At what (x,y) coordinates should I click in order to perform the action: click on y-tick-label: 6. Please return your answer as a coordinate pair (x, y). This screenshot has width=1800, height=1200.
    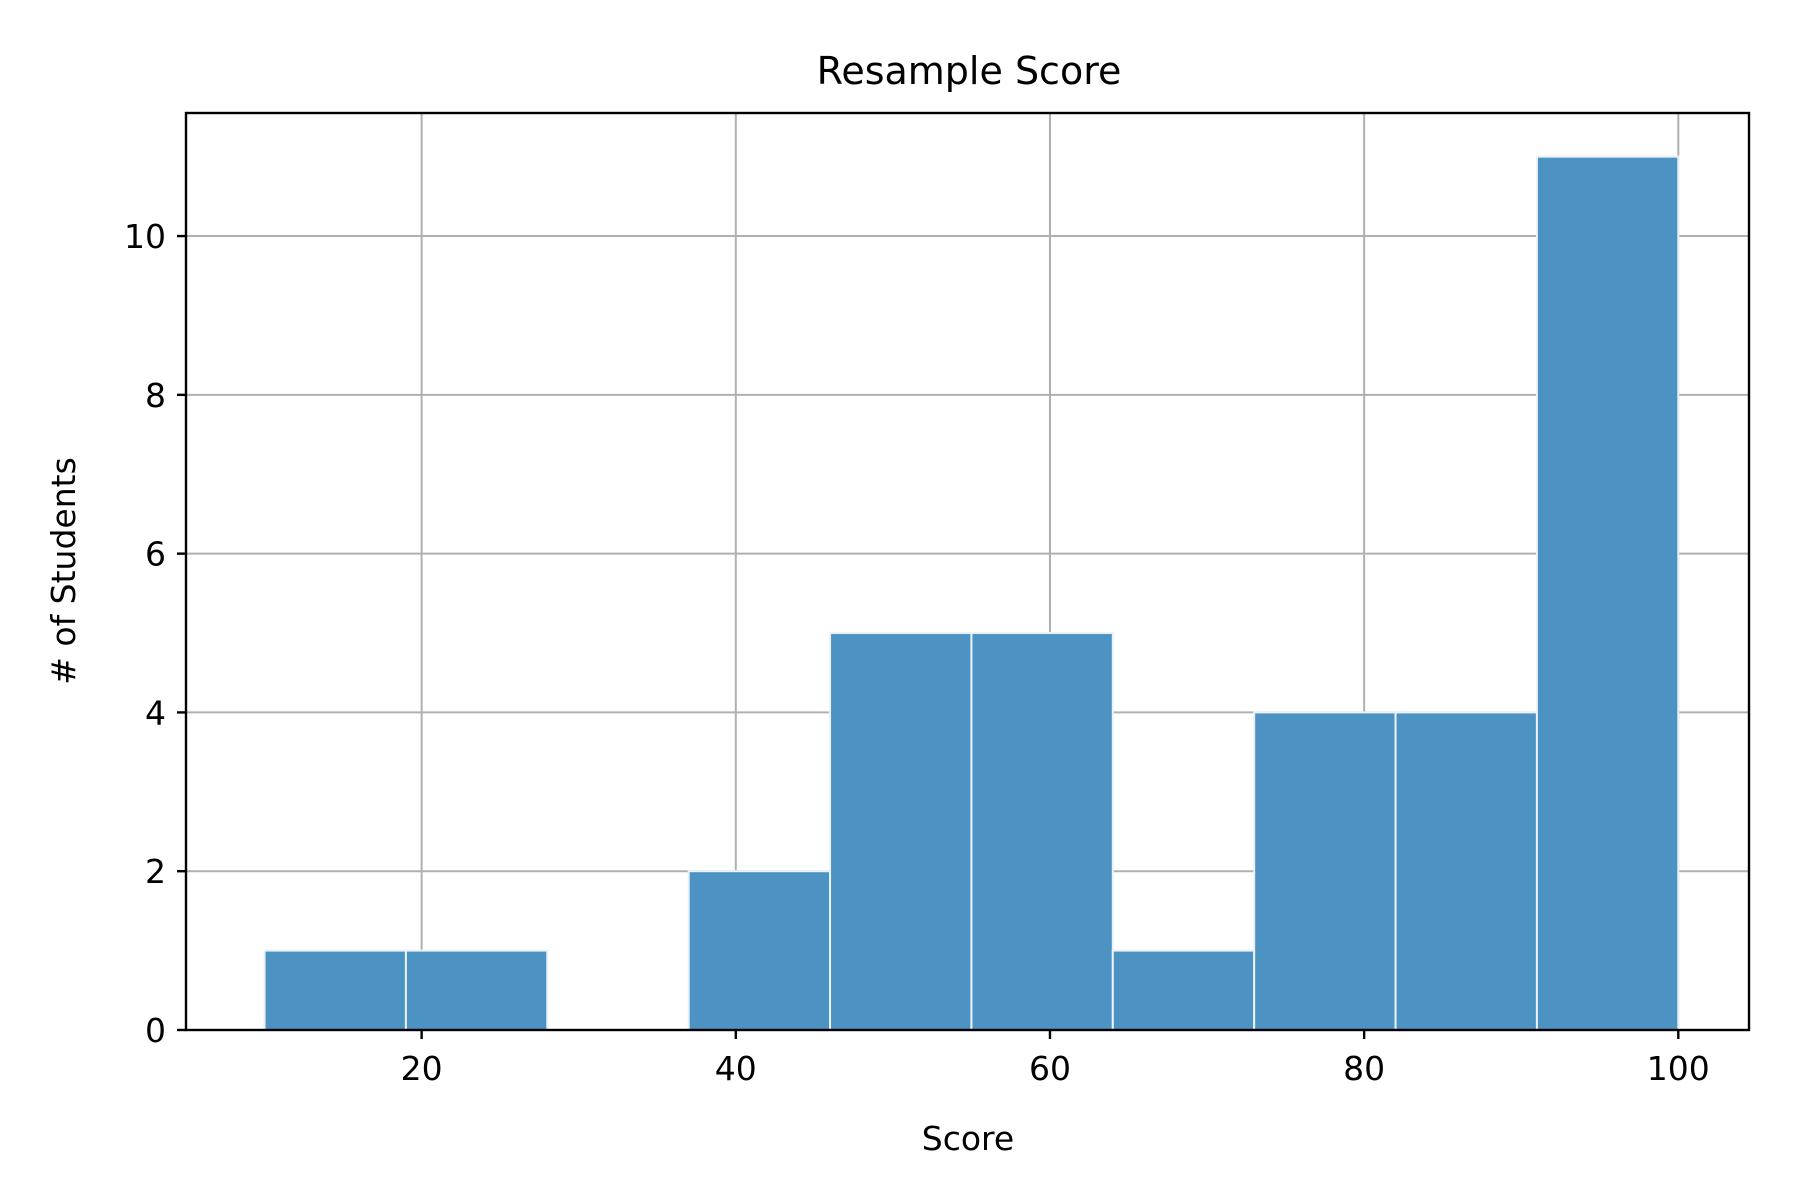
    Looking at the image, I should click on (155, 554).